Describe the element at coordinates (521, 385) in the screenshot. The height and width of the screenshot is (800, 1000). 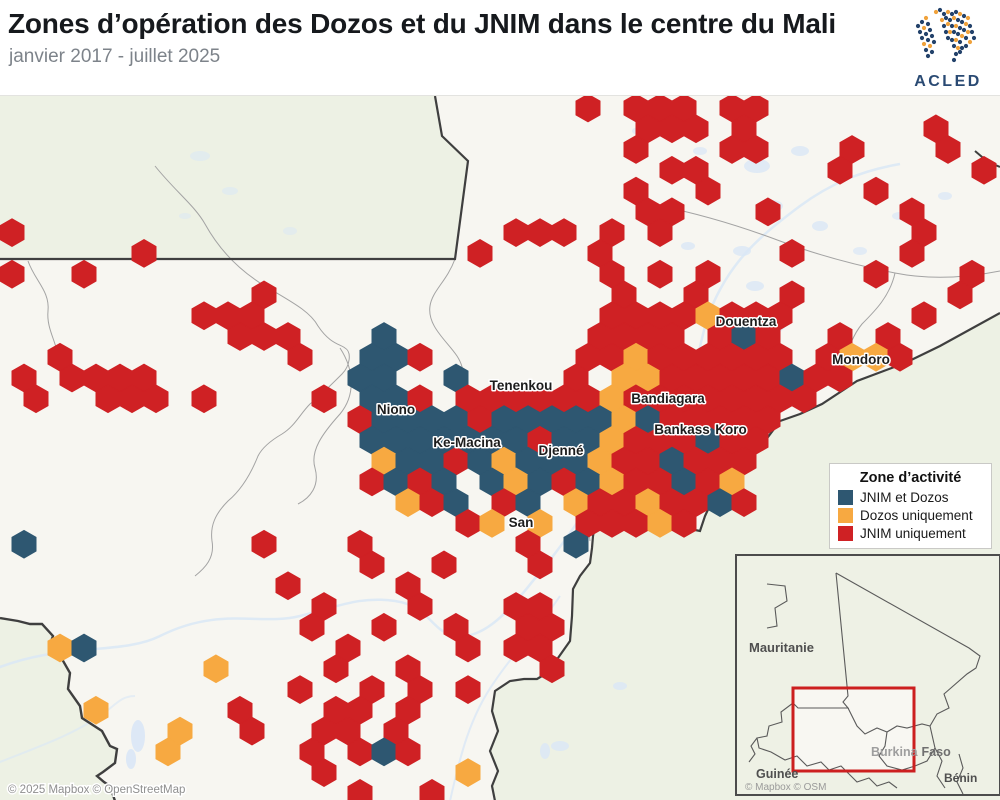
I see `place-label: Tenenkou` at that location.